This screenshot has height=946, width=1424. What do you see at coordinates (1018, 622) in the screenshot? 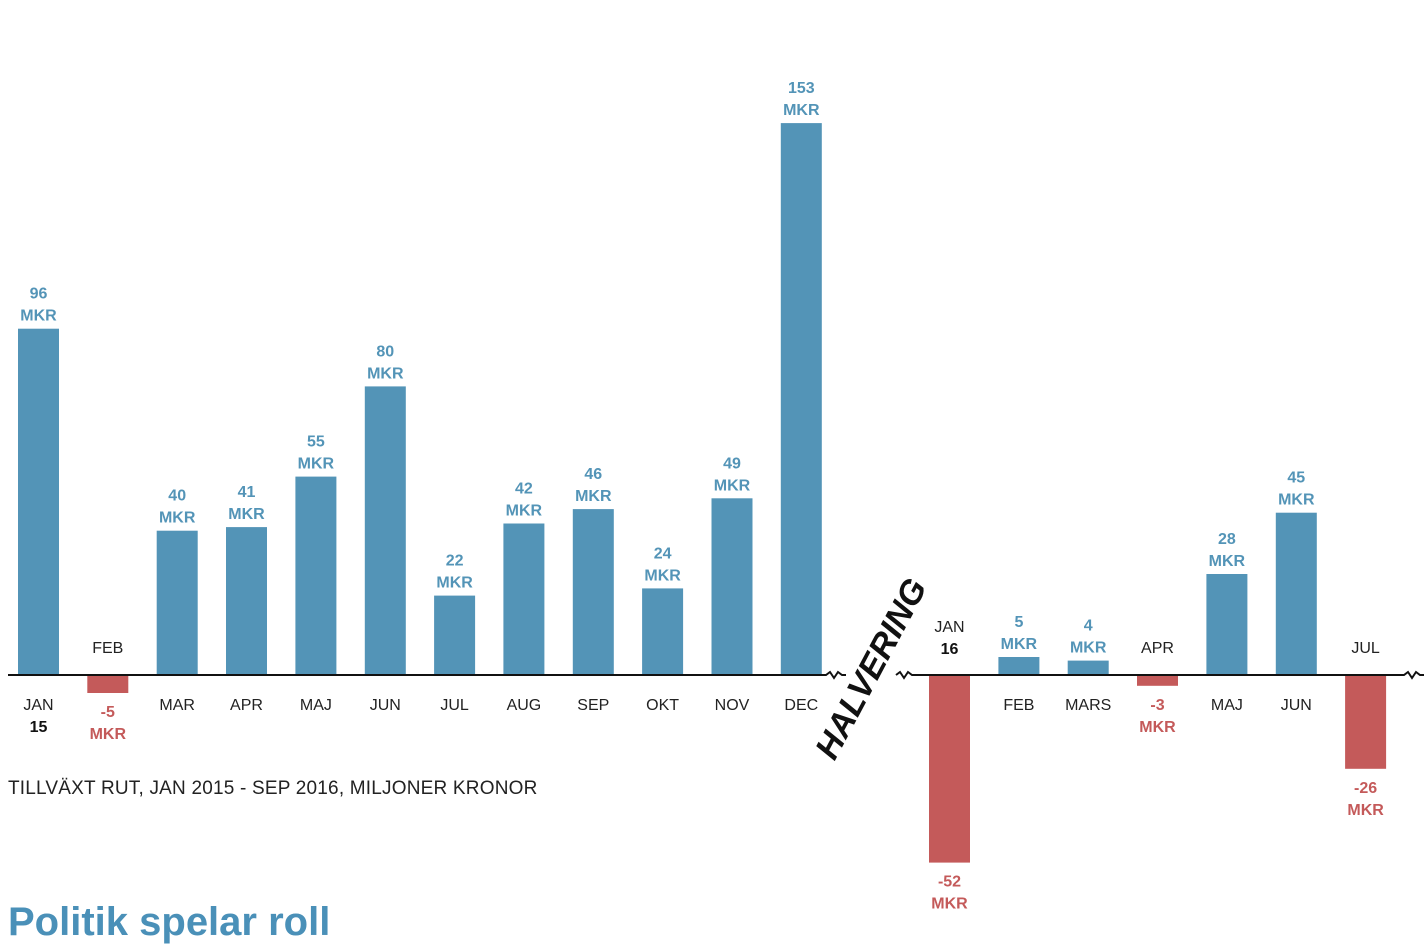
I see `value-label: 5` at bounding box center [1018, 622].